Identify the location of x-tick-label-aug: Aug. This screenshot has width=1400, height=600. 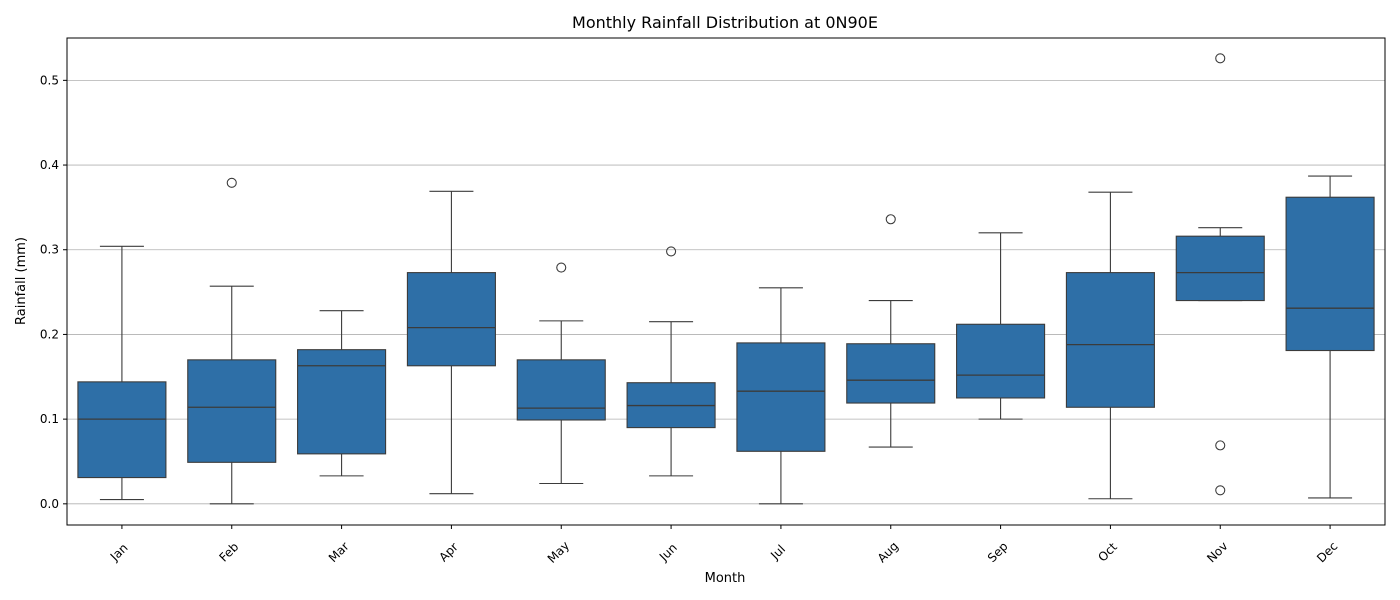
(888, 552).